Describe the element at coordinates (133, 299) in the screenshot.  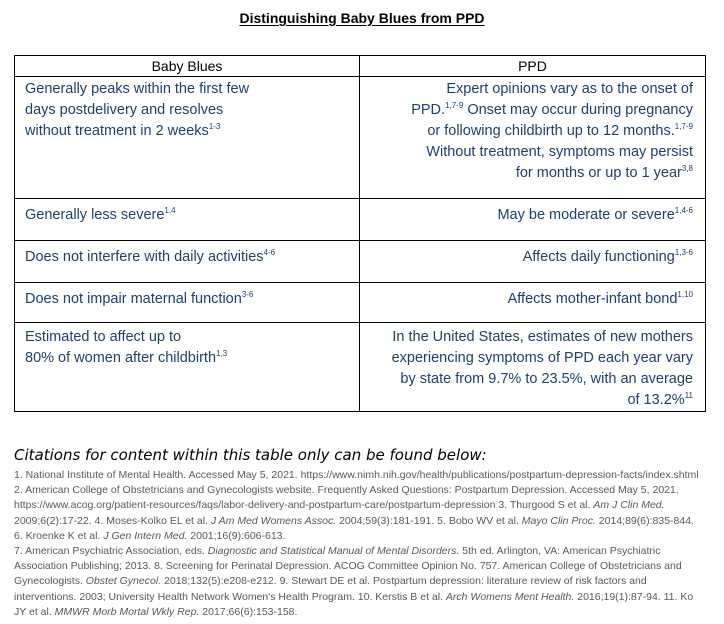
I see `cell-text: Does not impair maternal function` at that location.